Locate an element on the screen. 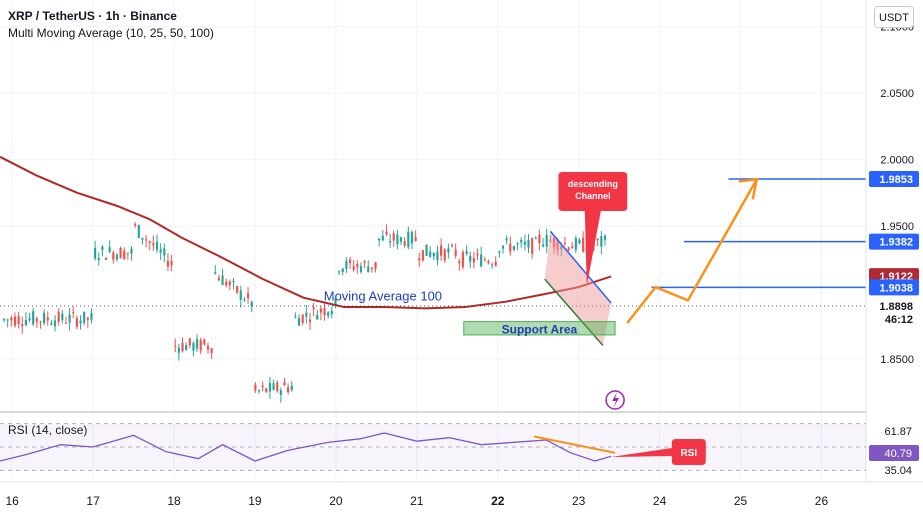 Image resolution: width=923 pixels, height=523 pixels. x-tick-label: 20 is located at coordinates (336, 501).